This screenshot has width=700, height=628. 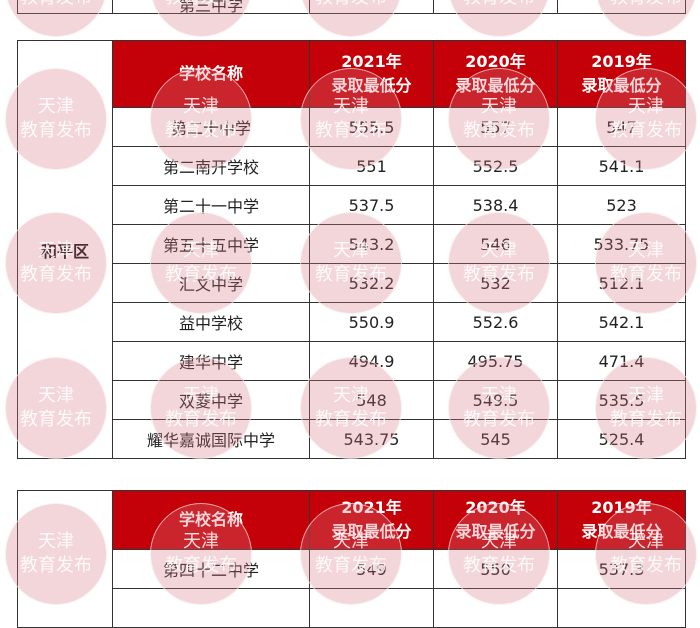 I want to click on school-name-cell: 第二十中学, so click(x=211, y=127).